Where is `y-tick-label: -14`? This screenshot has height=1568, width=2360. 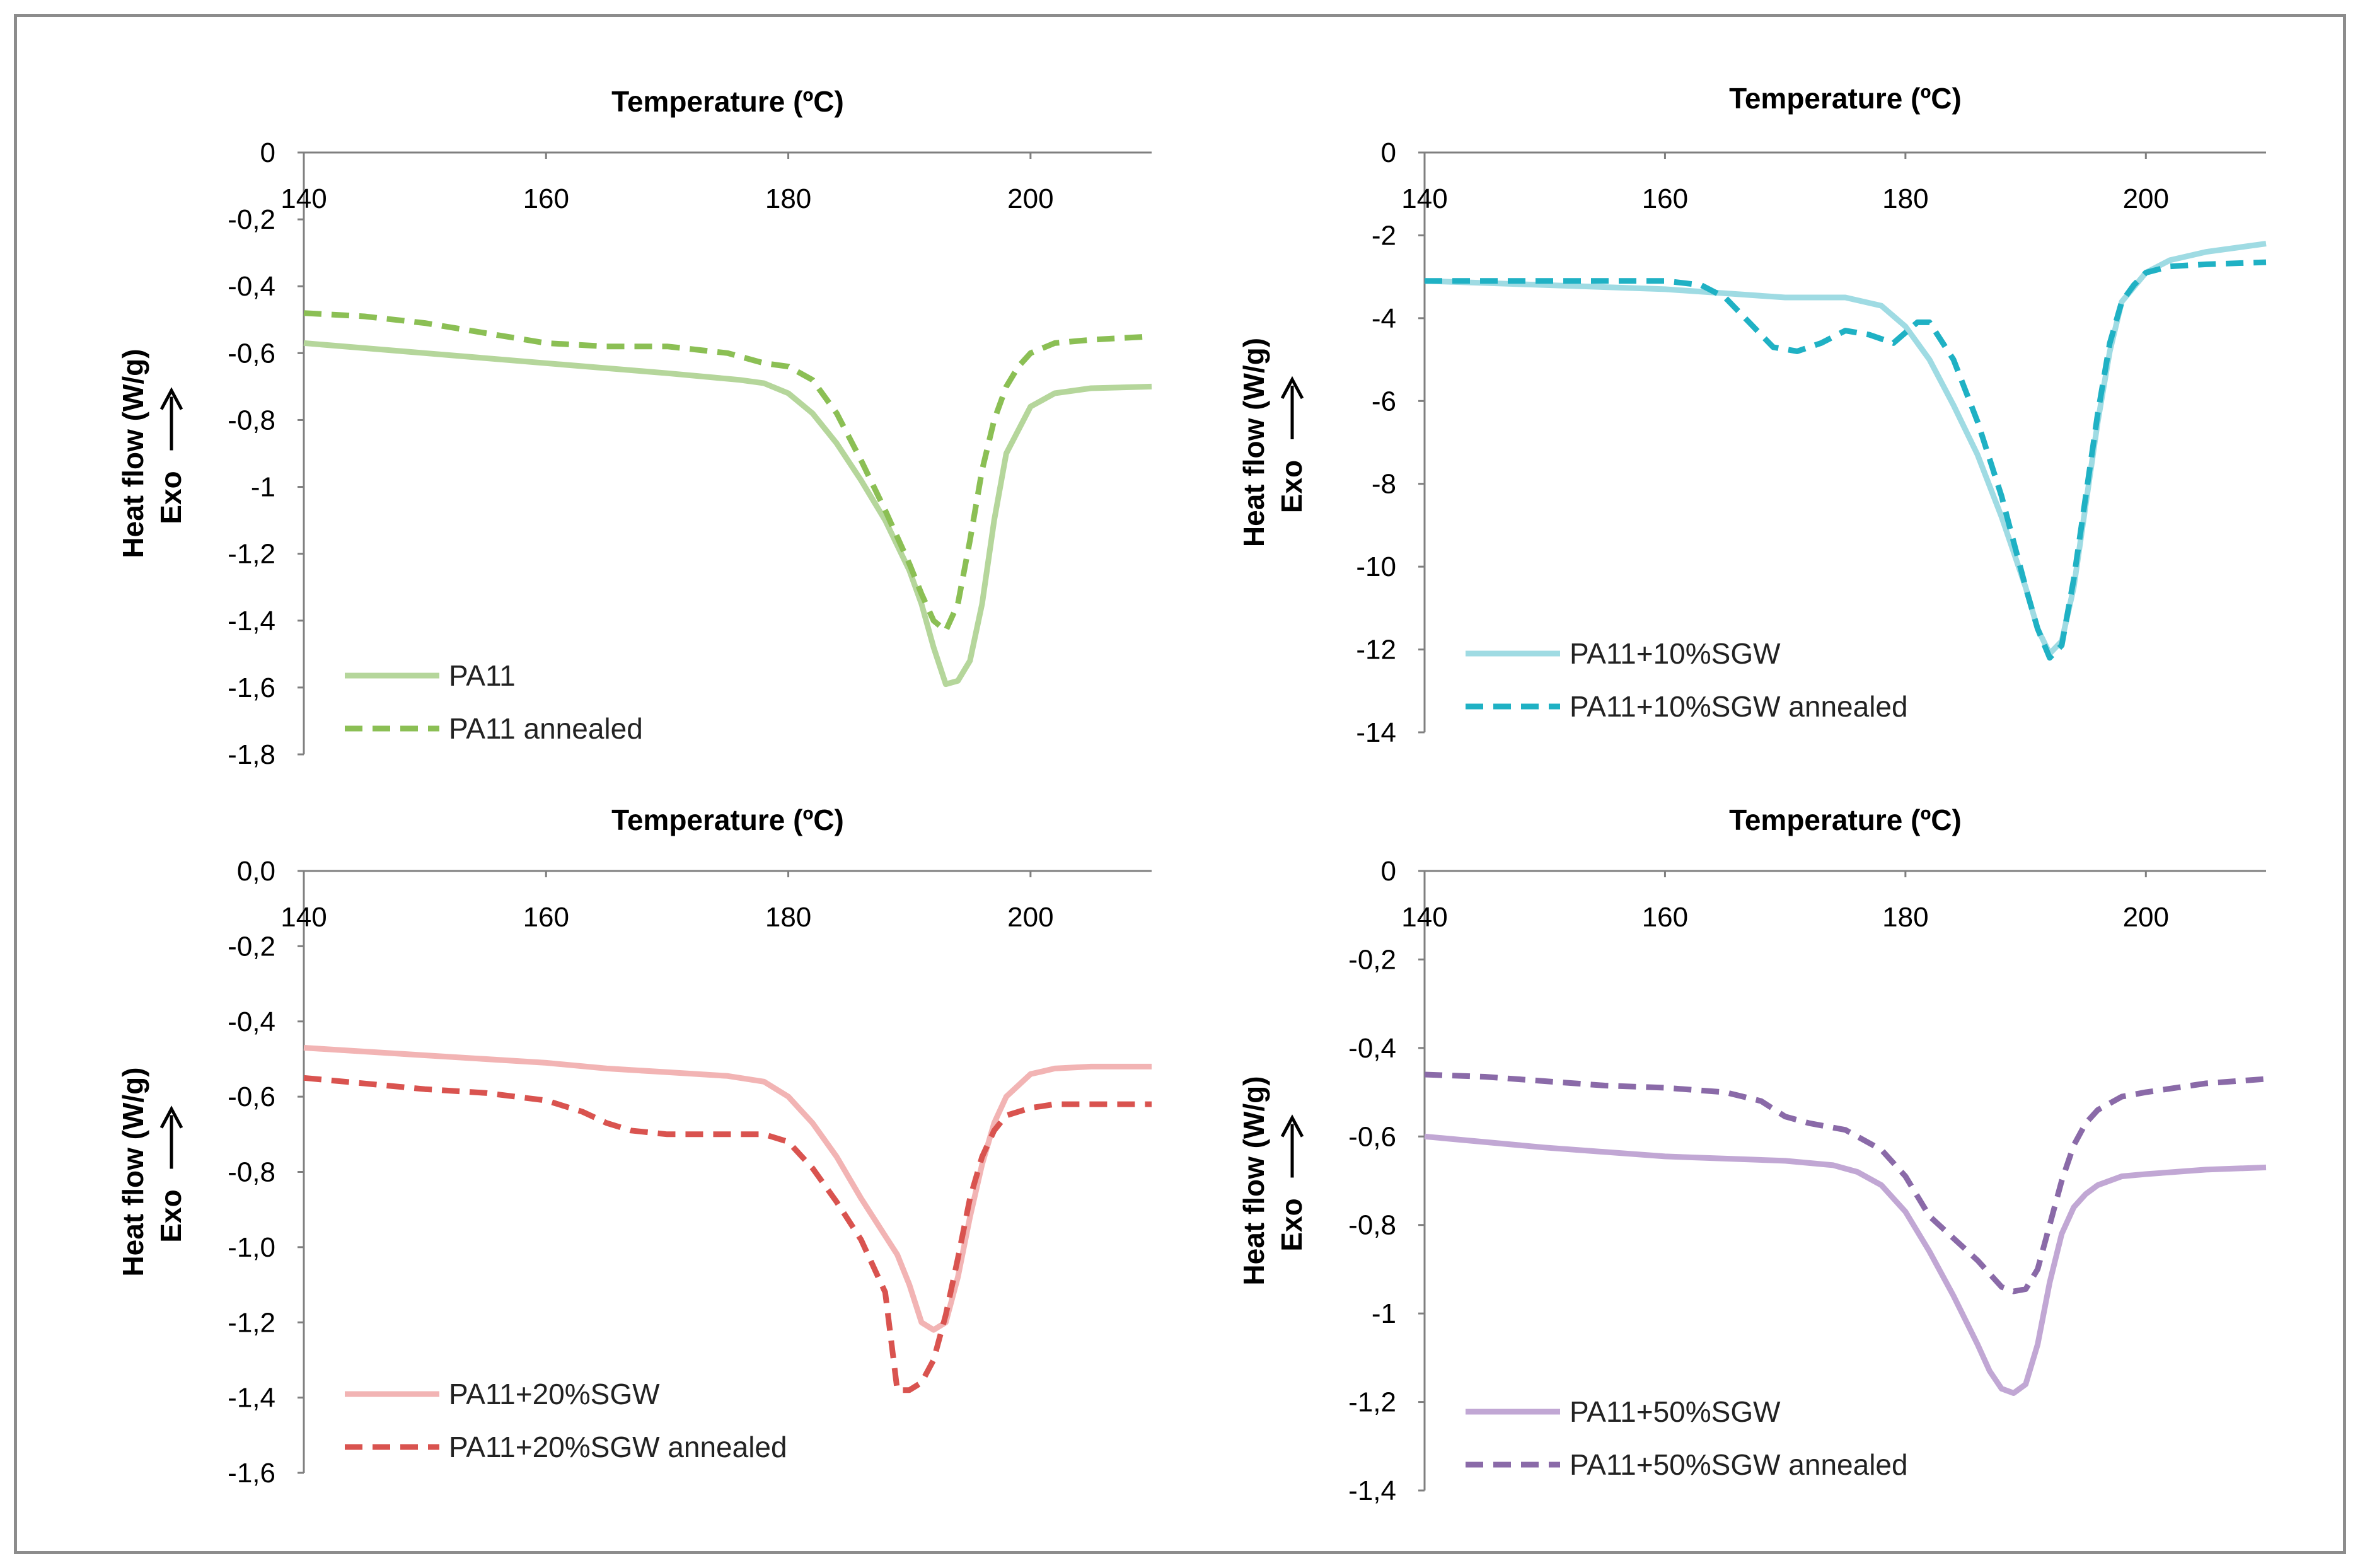
y-tick-label: -14 is located at coordinates (1376, 733).